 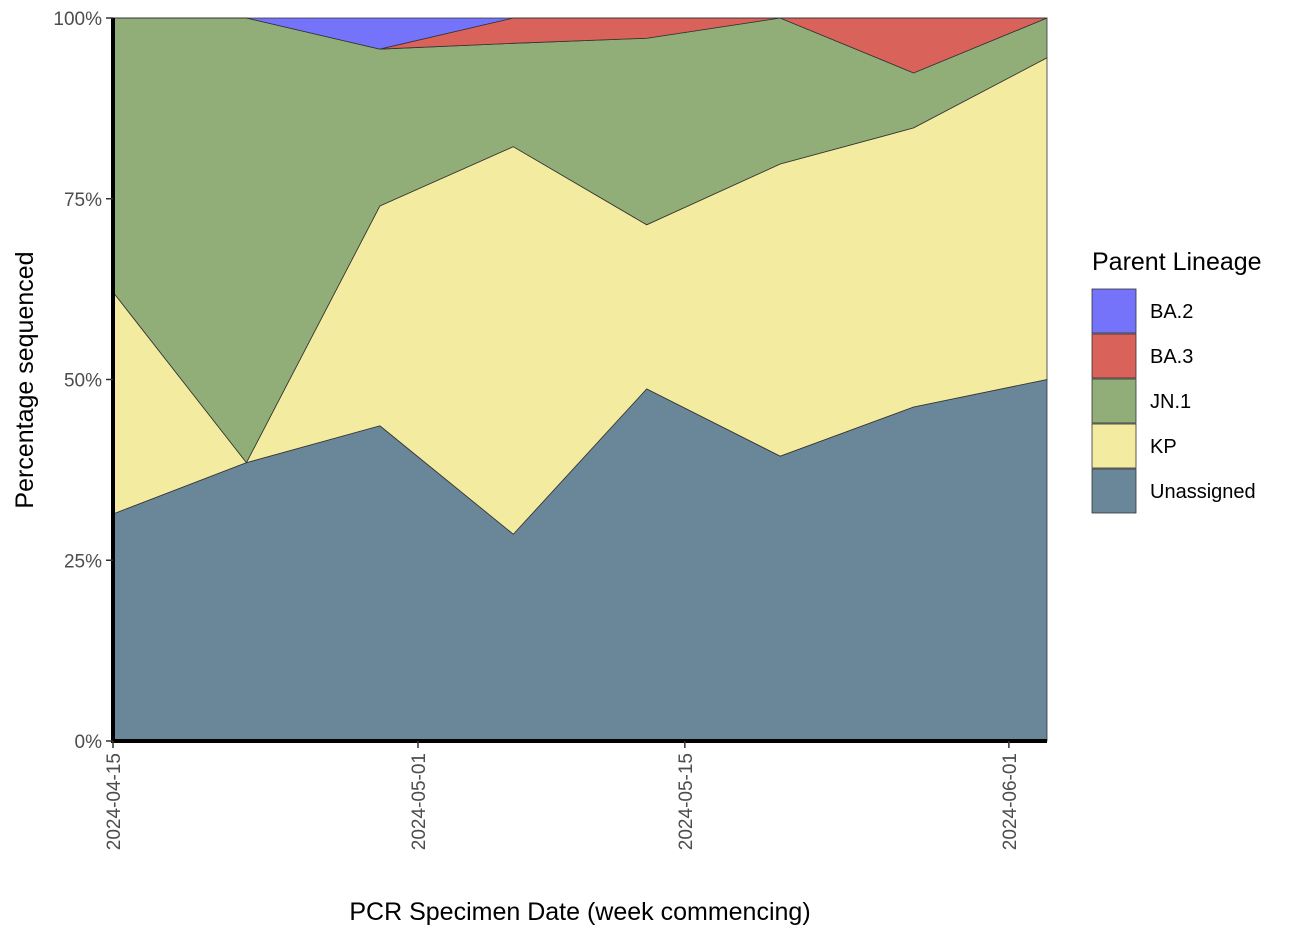 I want to click on x-tick-label: 2024-05-01, so click(x=419, y=801).